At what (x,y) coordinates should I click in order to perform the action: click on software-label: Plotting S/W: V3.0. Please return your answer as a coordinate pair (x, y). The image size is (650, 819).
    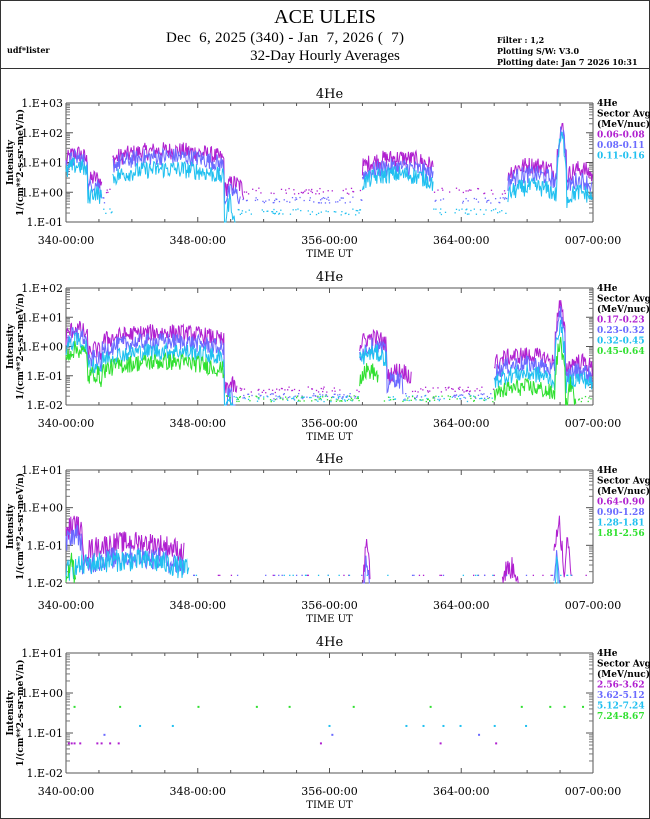
    Looking at the image, I should click on (538, 51).